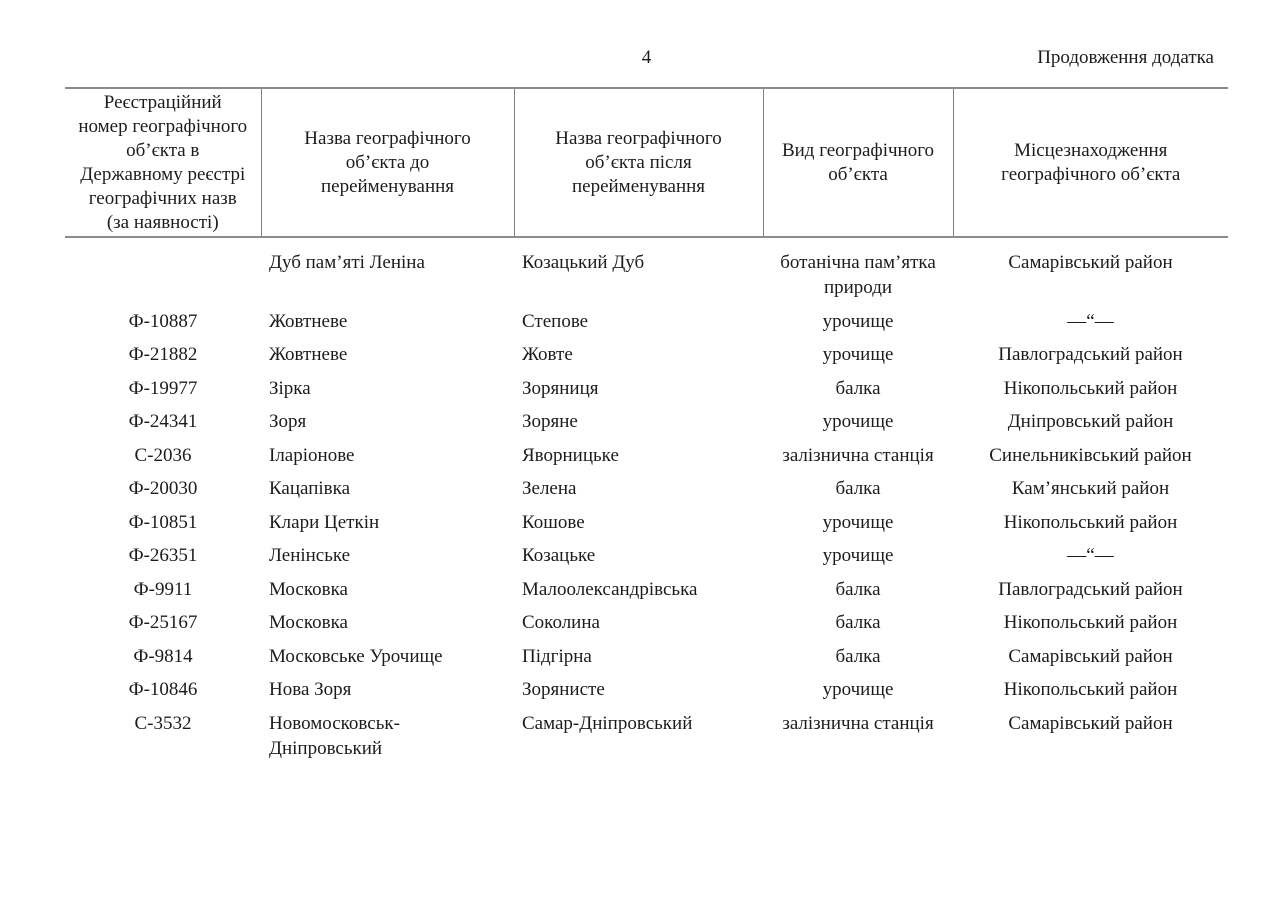  I want to click on table-cell: Дуб пам’яті Леніна, so click(347, 262).